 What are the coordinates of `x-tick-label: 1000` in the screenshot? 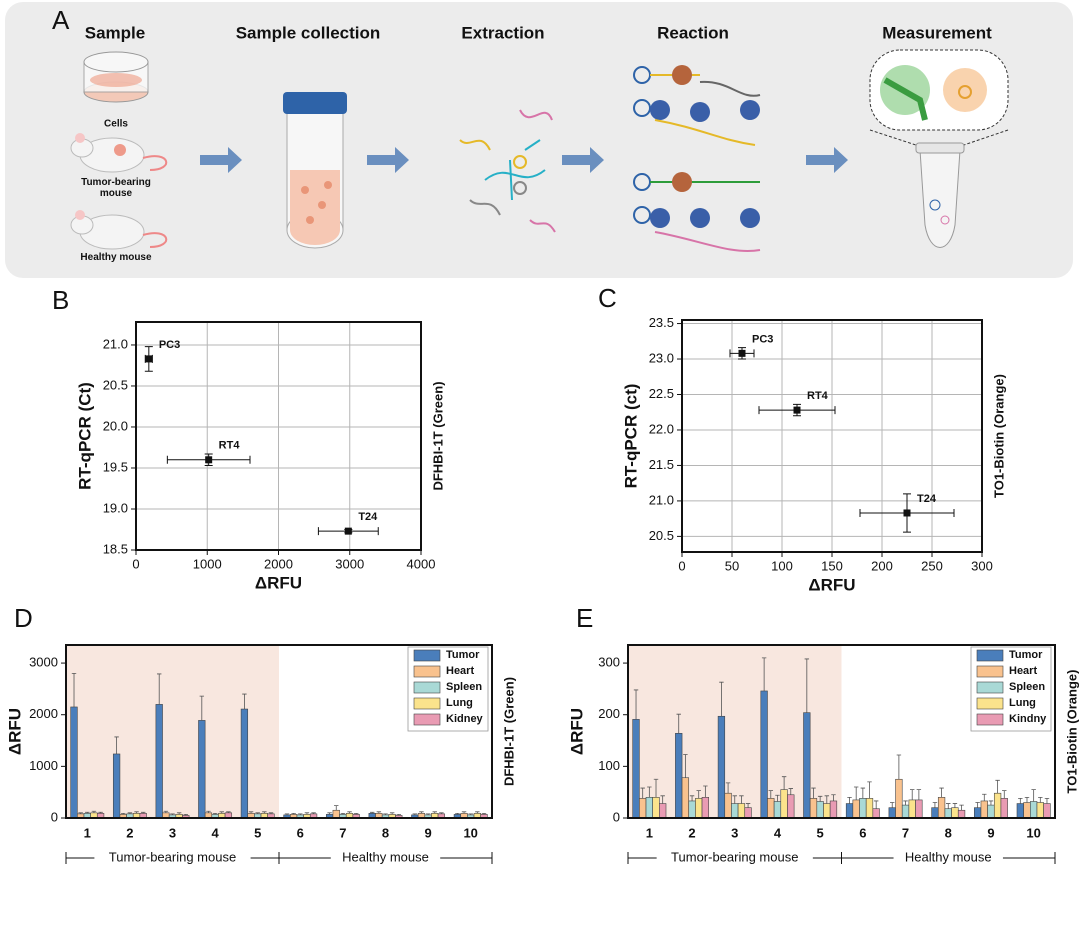 It's located at (207, 563).